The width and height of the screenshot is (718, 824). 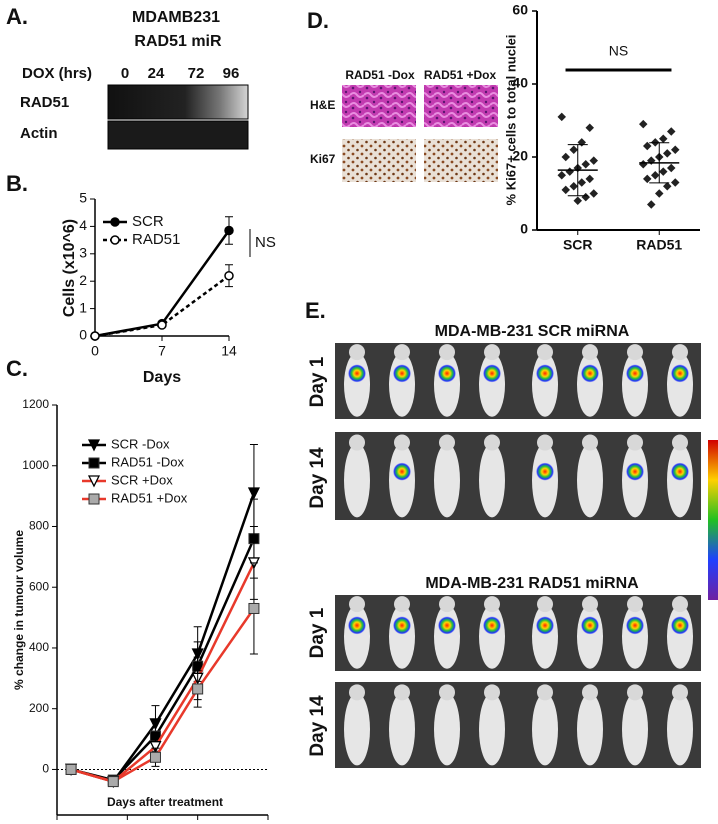 I want to click on blot-title: RAD51 miR, so click(x=178, y=41).